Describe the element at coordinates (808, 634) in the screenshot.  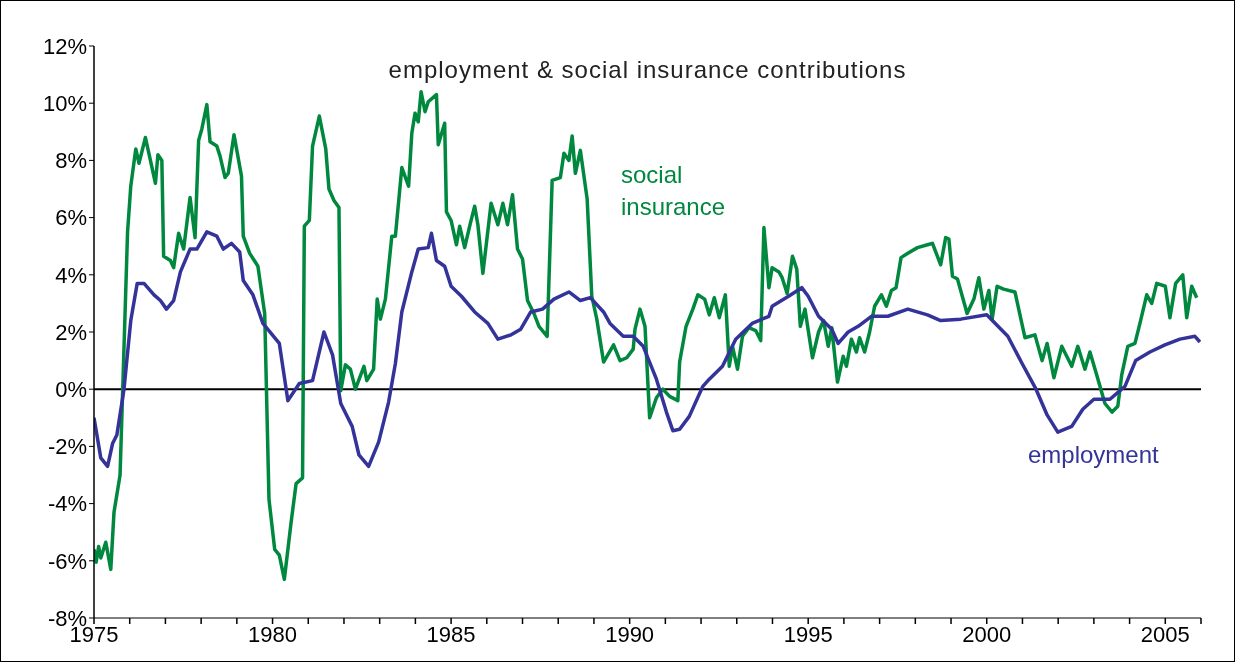
I see `x-tick-label: 1995` at that location.